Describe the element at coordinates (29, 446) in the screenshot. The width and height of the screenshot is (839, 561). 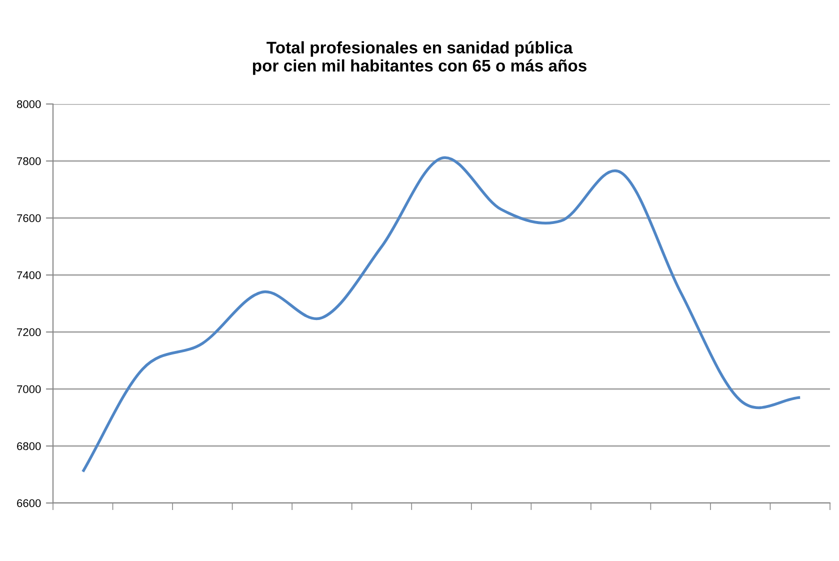
I see `y-tick-label: 6800` at that location.